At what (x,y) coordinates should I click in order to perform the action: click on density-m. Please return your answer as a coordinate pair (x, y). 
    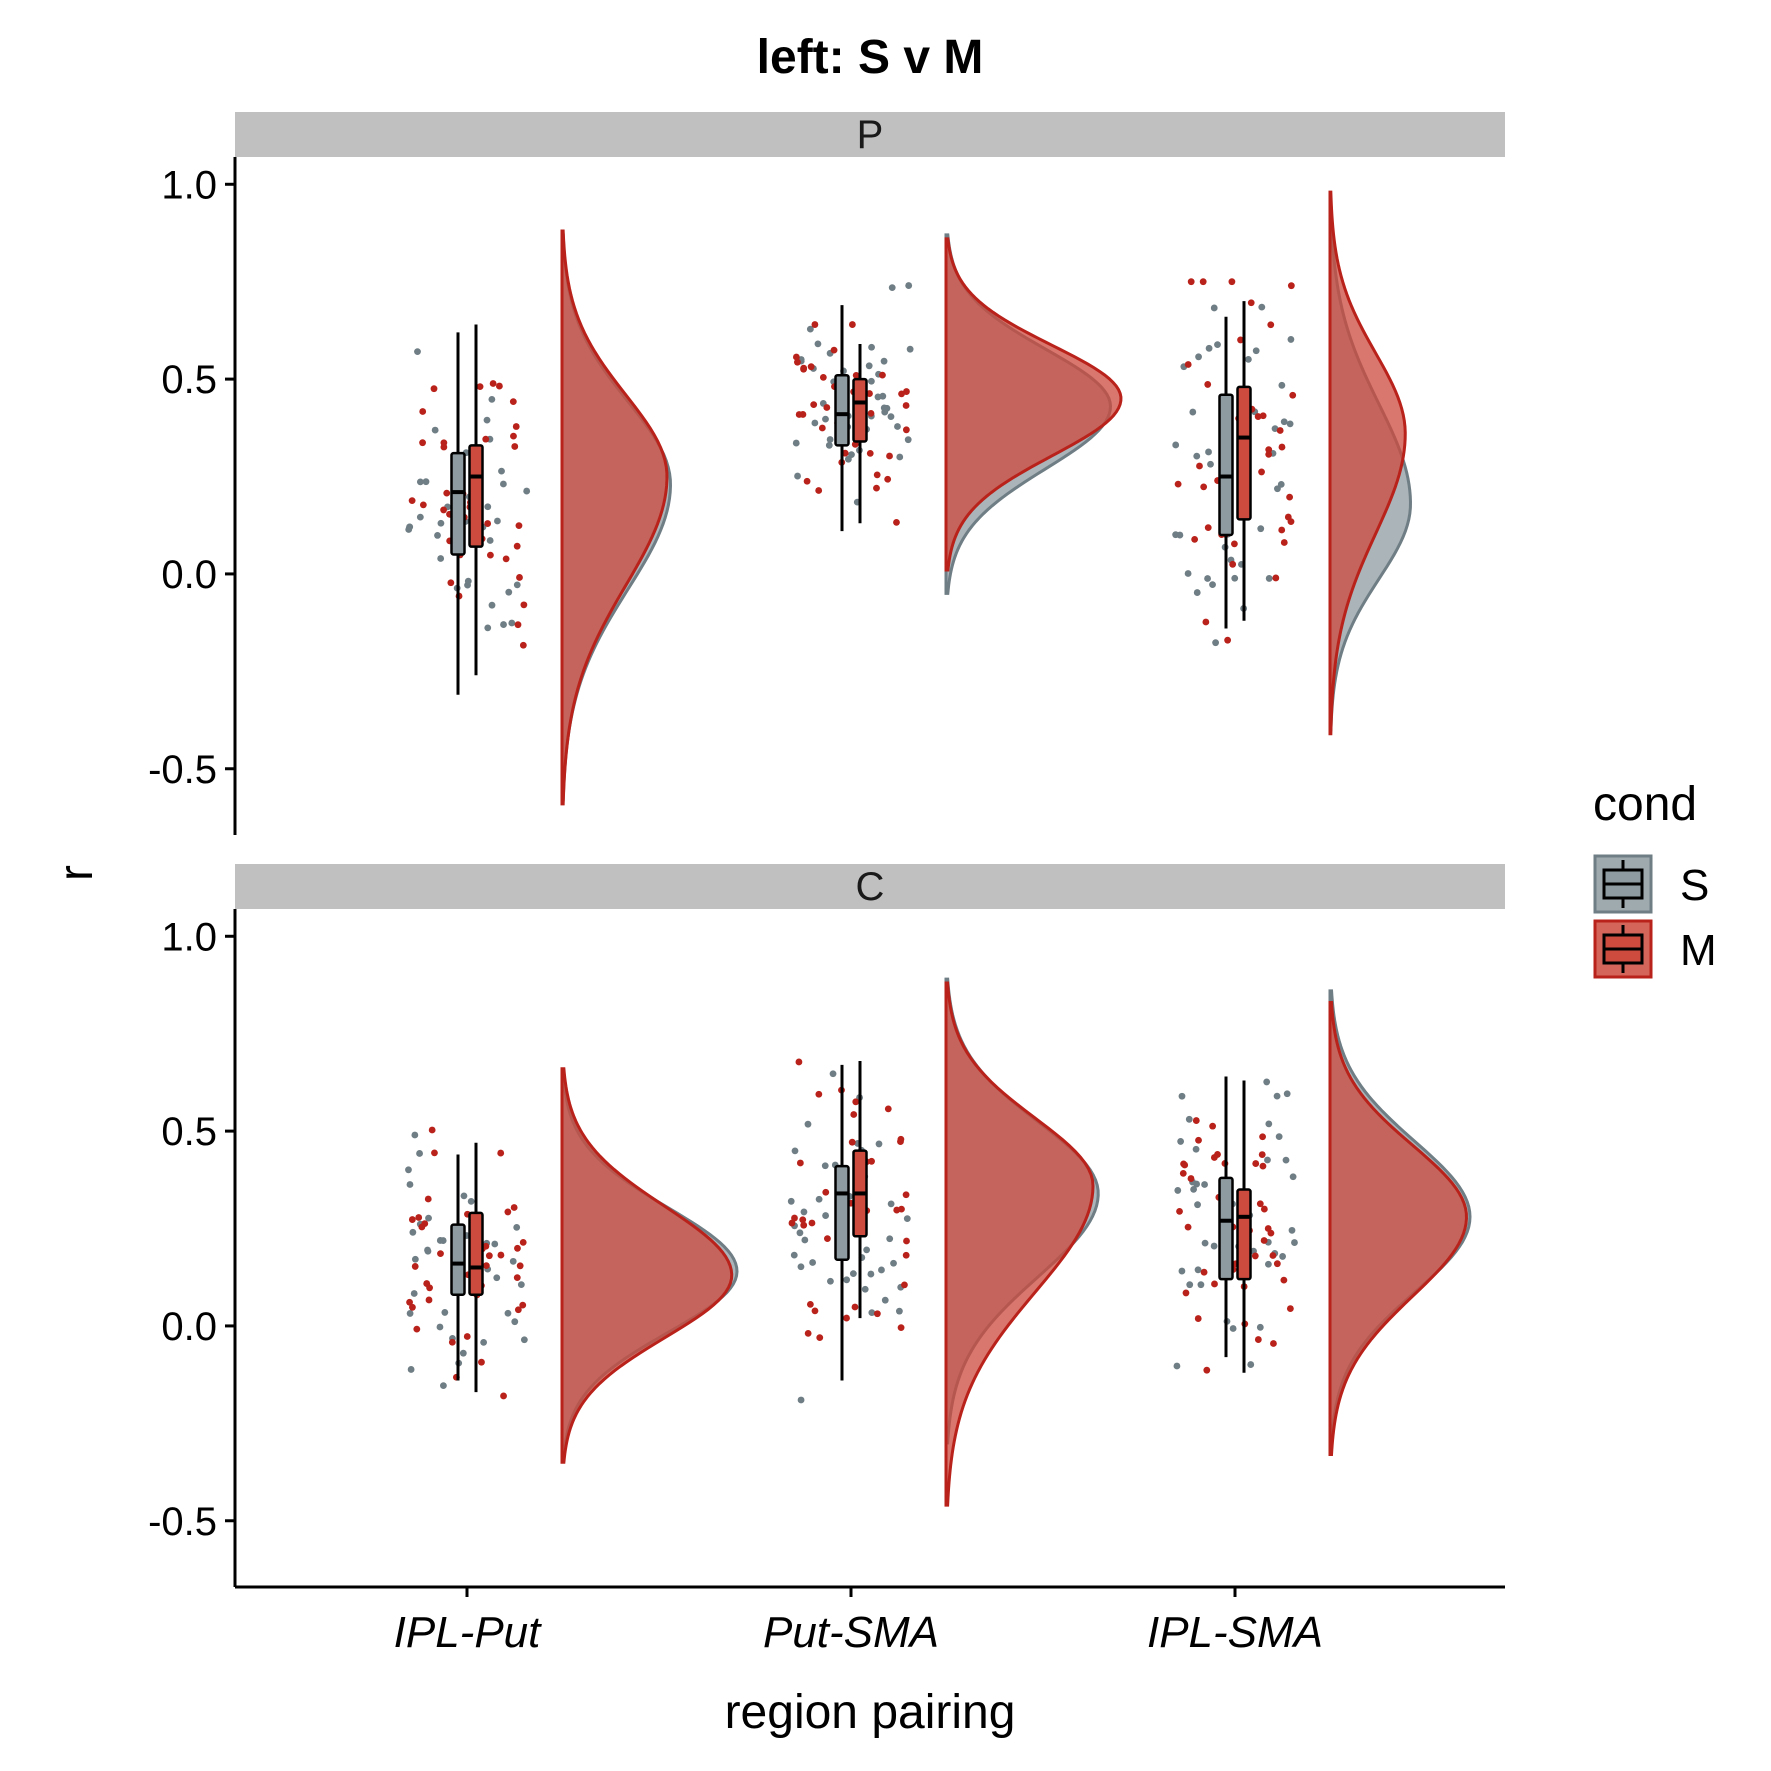
    Looking at the image, I should click on (1019, 1244).